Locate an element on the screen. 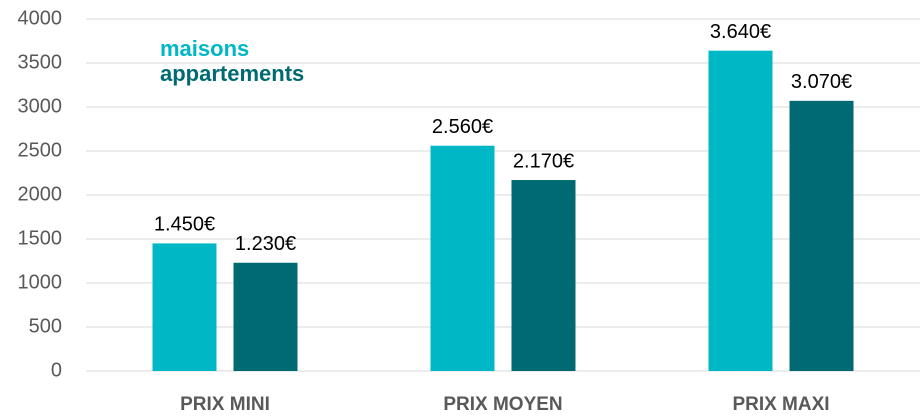 This screenshot has width=921, height=417. y-tick-label: 3500 is located at coordinates (40, 62).